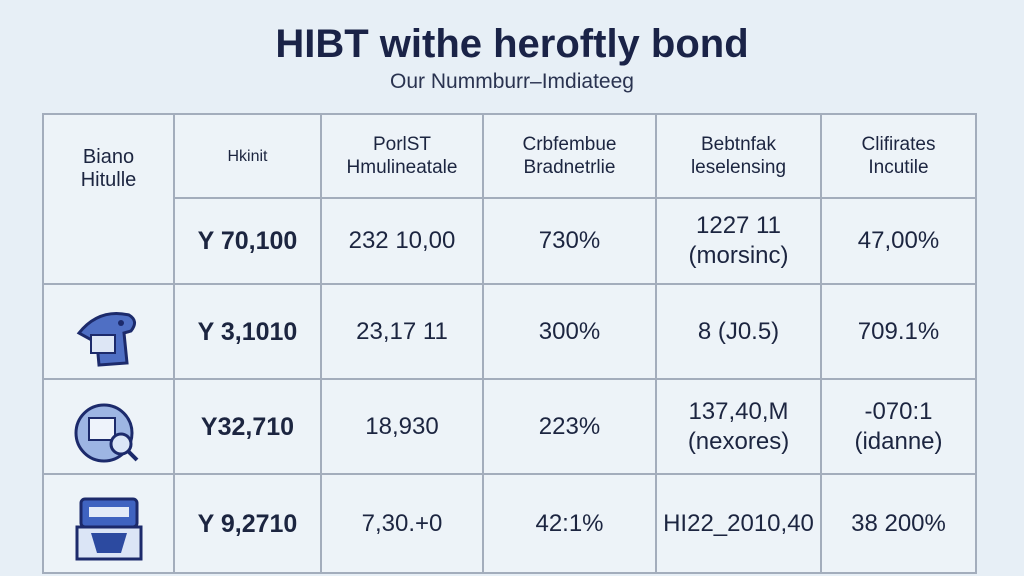 This screenshot has width=1024, height=576. What do you see at coordinates (106, 339) in the screenshot?
I see `icon-bird` at bounding box center [106, 339].